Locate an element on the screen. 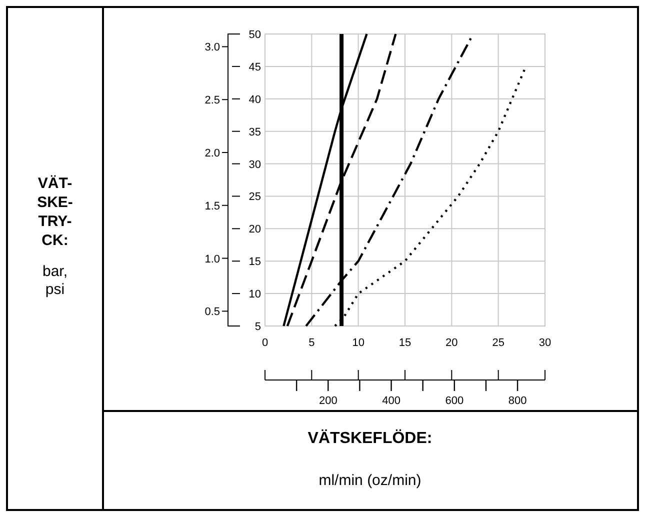 The width and height of the screenshot is (645, 517). y-tick-label: 20 is located at coordinates (254, 230).